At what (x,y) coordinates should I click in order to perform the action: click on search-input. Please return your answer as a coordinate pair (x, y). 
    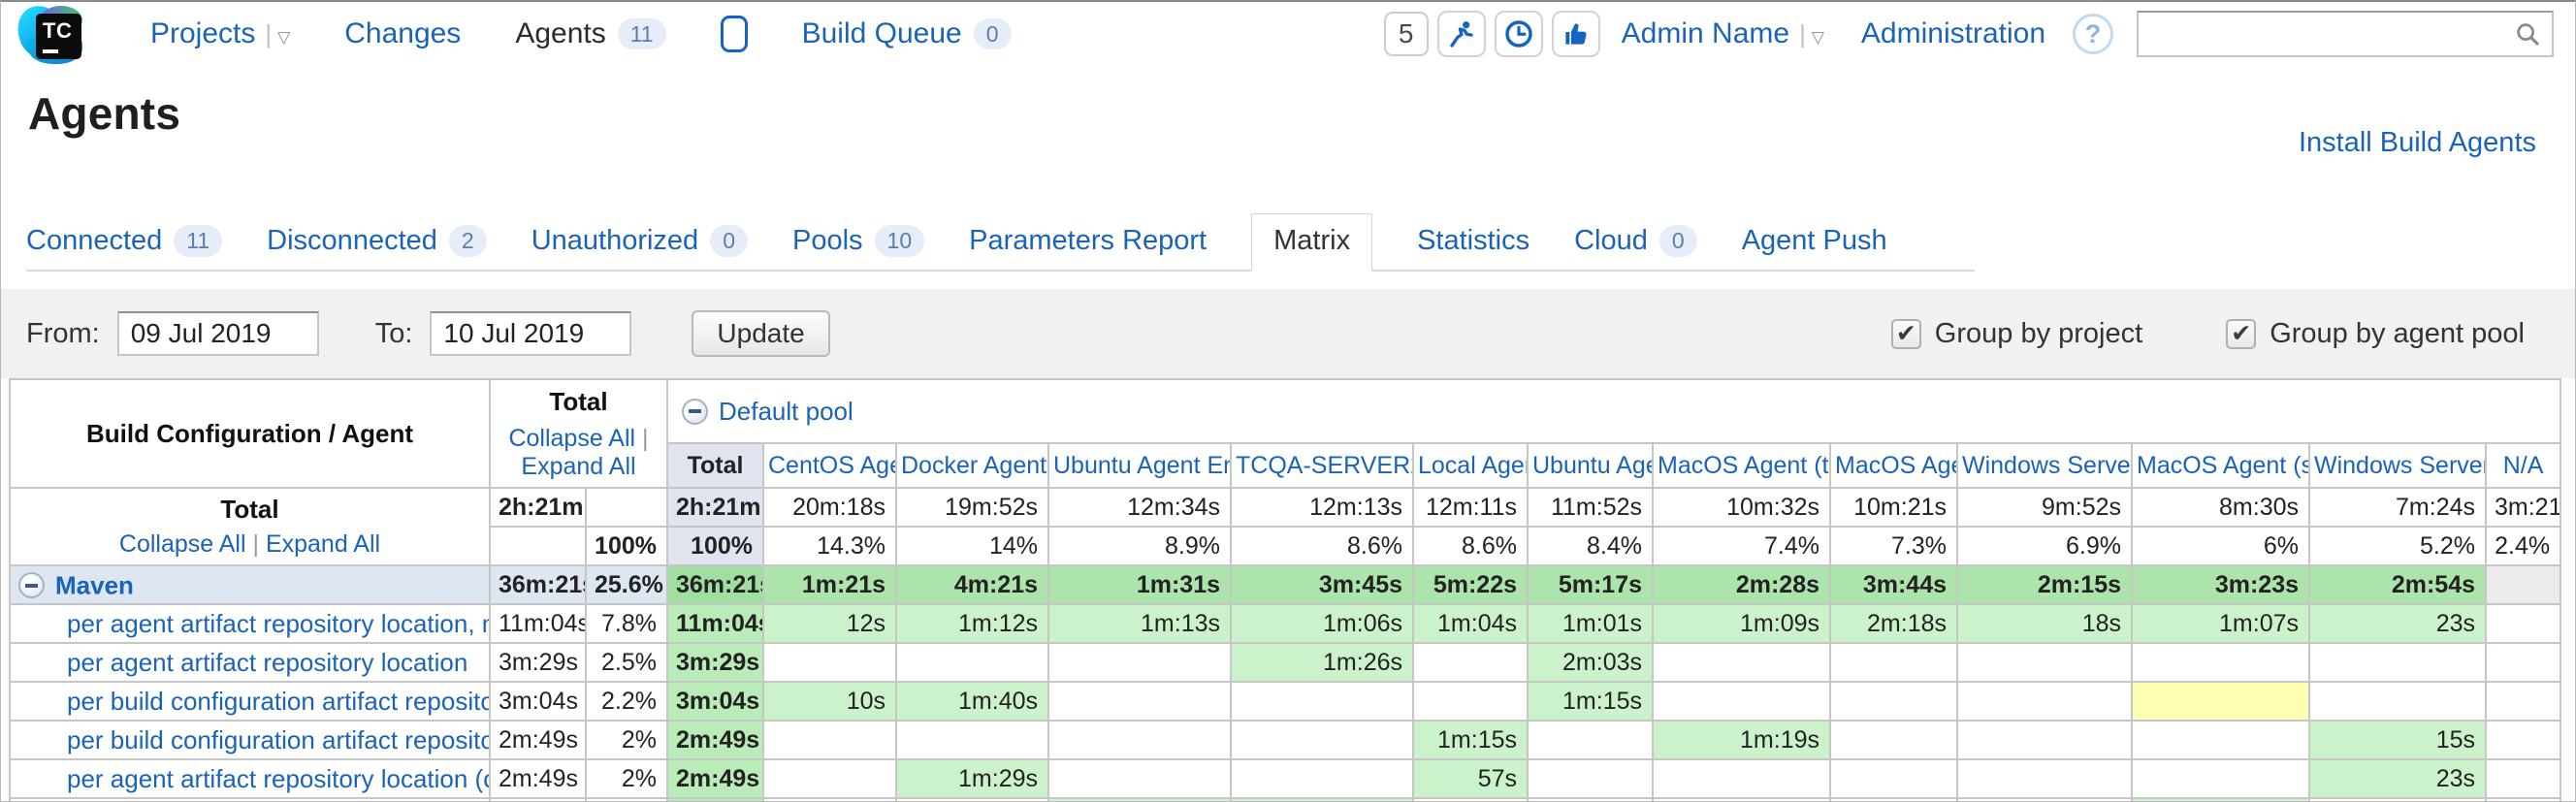
    Looking at the image, I should click on (2330, 34).